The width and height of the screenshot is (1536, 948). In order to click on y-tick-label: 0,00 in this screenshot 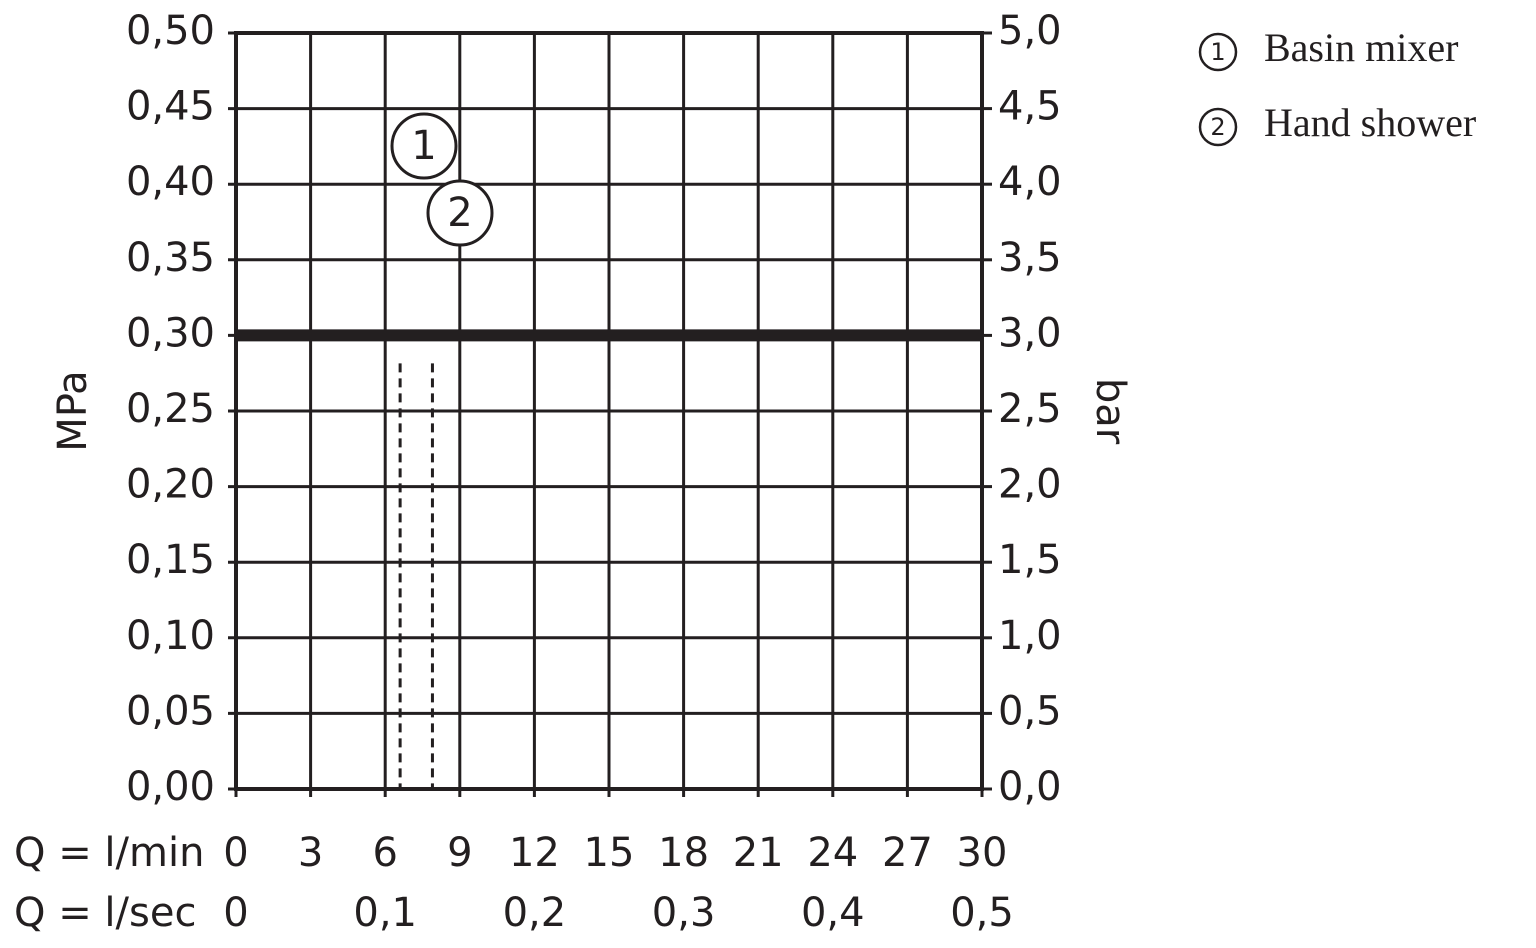, I will do `click(170, 787)`.